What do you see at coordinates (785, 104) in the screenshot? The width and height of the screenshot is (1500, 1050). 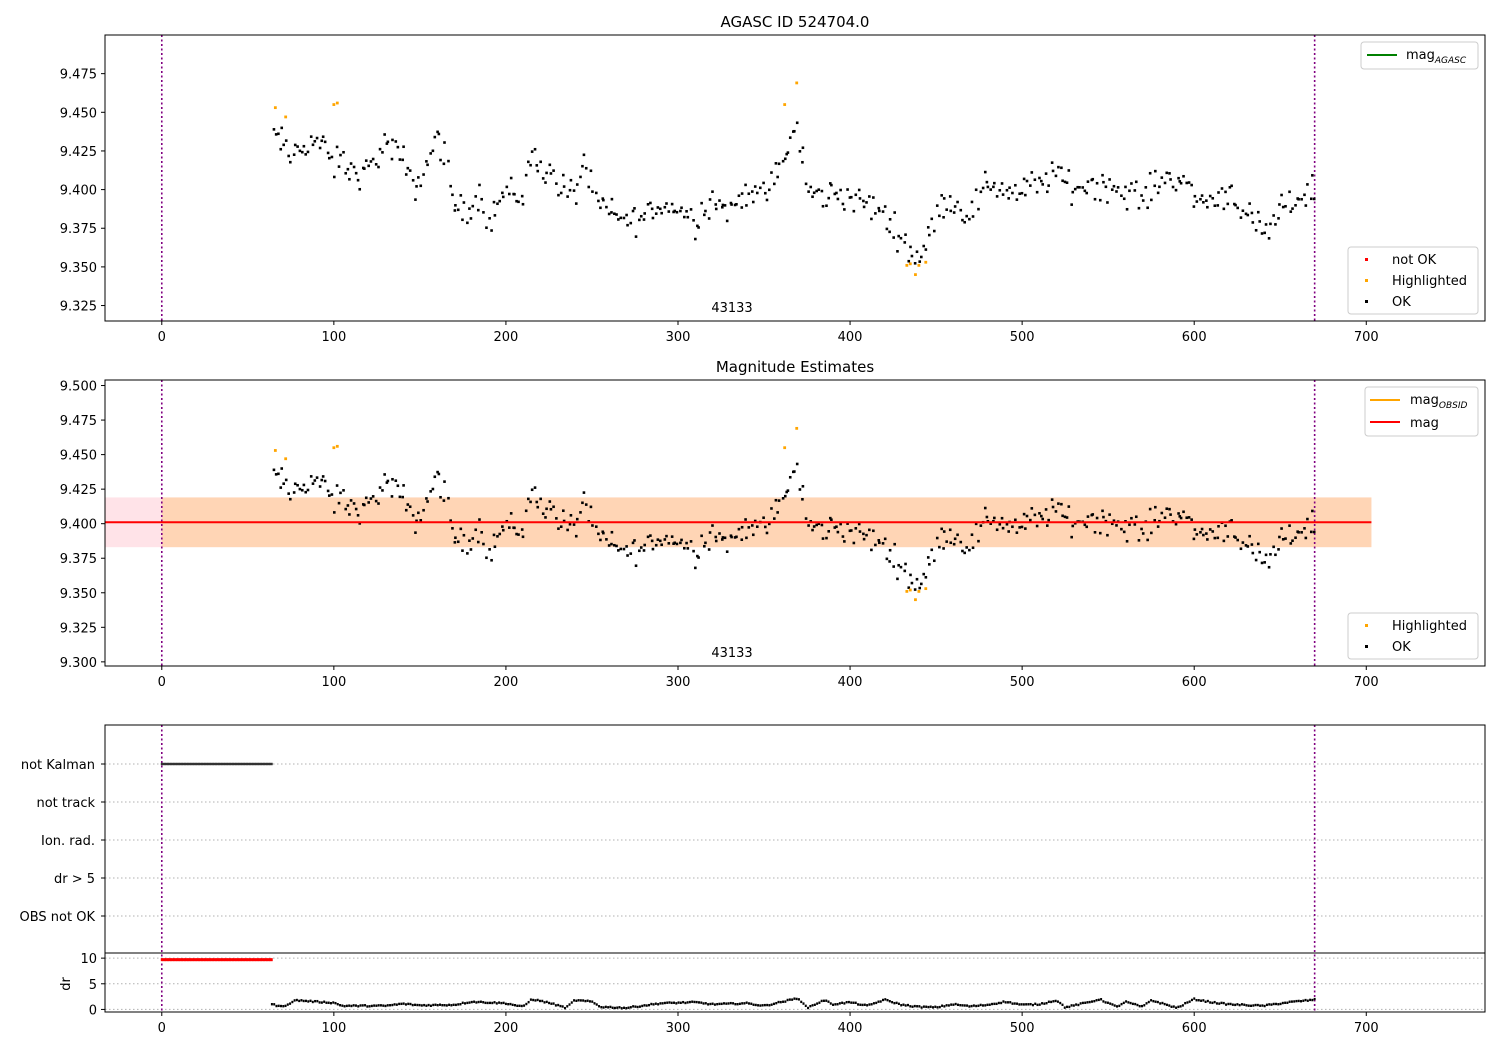 I see `highlighted-point` at bounding box center [785, 104].